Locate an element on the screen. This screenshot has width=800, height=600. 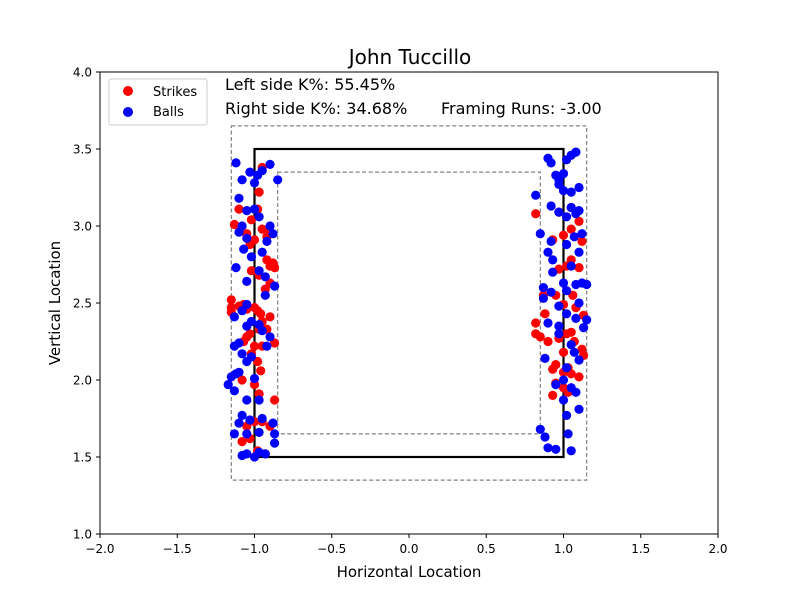
legend-label-strikes: Strikes is located at coordinates (175, 92).